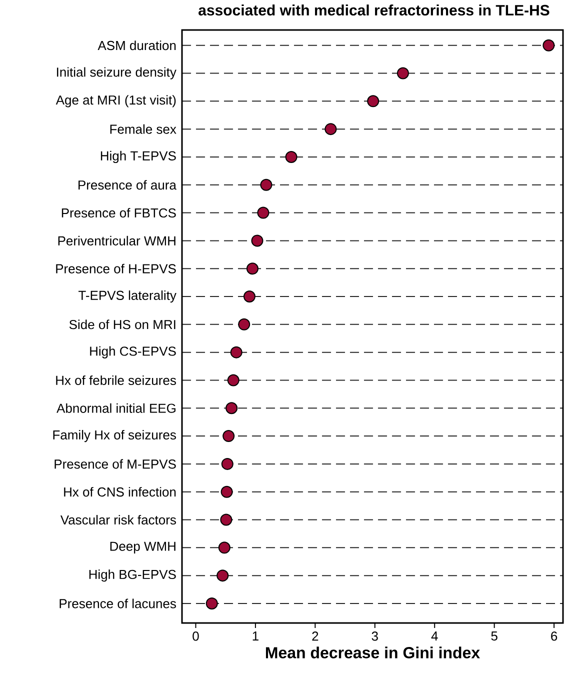 The width and height of the screenshot is (566, 678). Describe the element at coordinates (117, 241) in the screenshot. I see `y-tick-label: Periventricular WMH` at that location.